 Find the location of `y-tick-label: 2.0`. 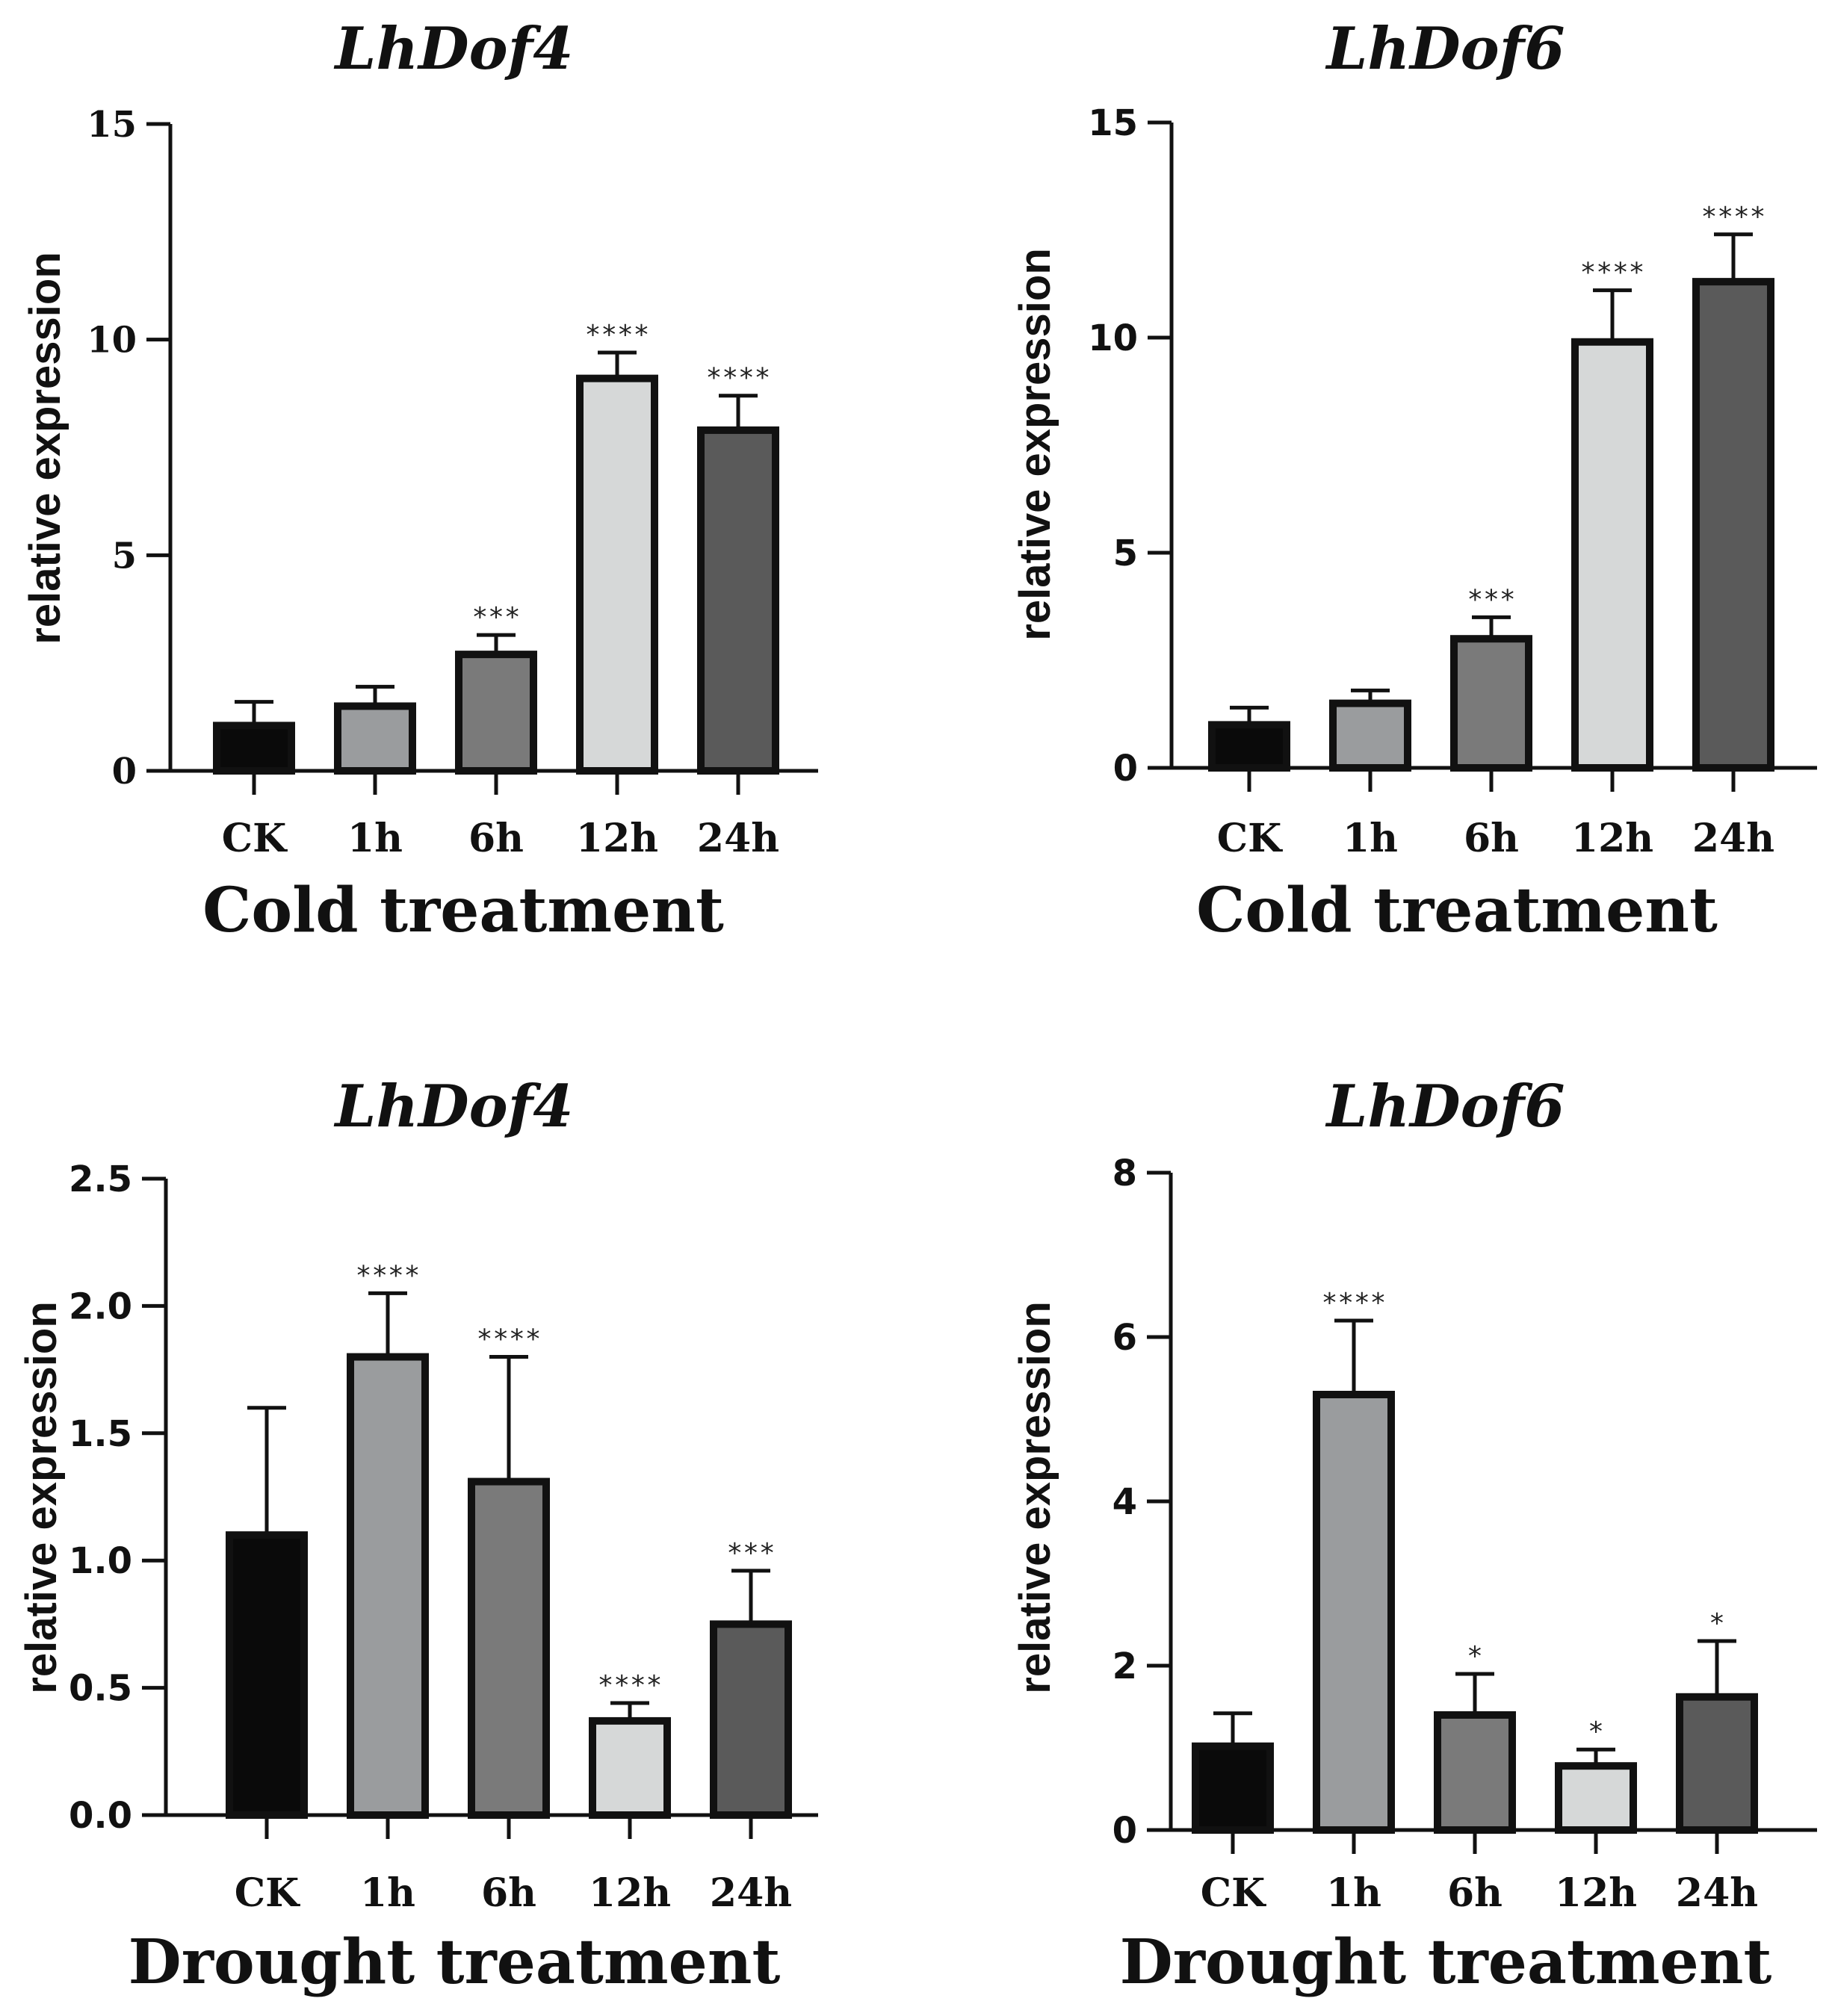

y-tick-label: 2.0 is located at coordinates (100, 1306).